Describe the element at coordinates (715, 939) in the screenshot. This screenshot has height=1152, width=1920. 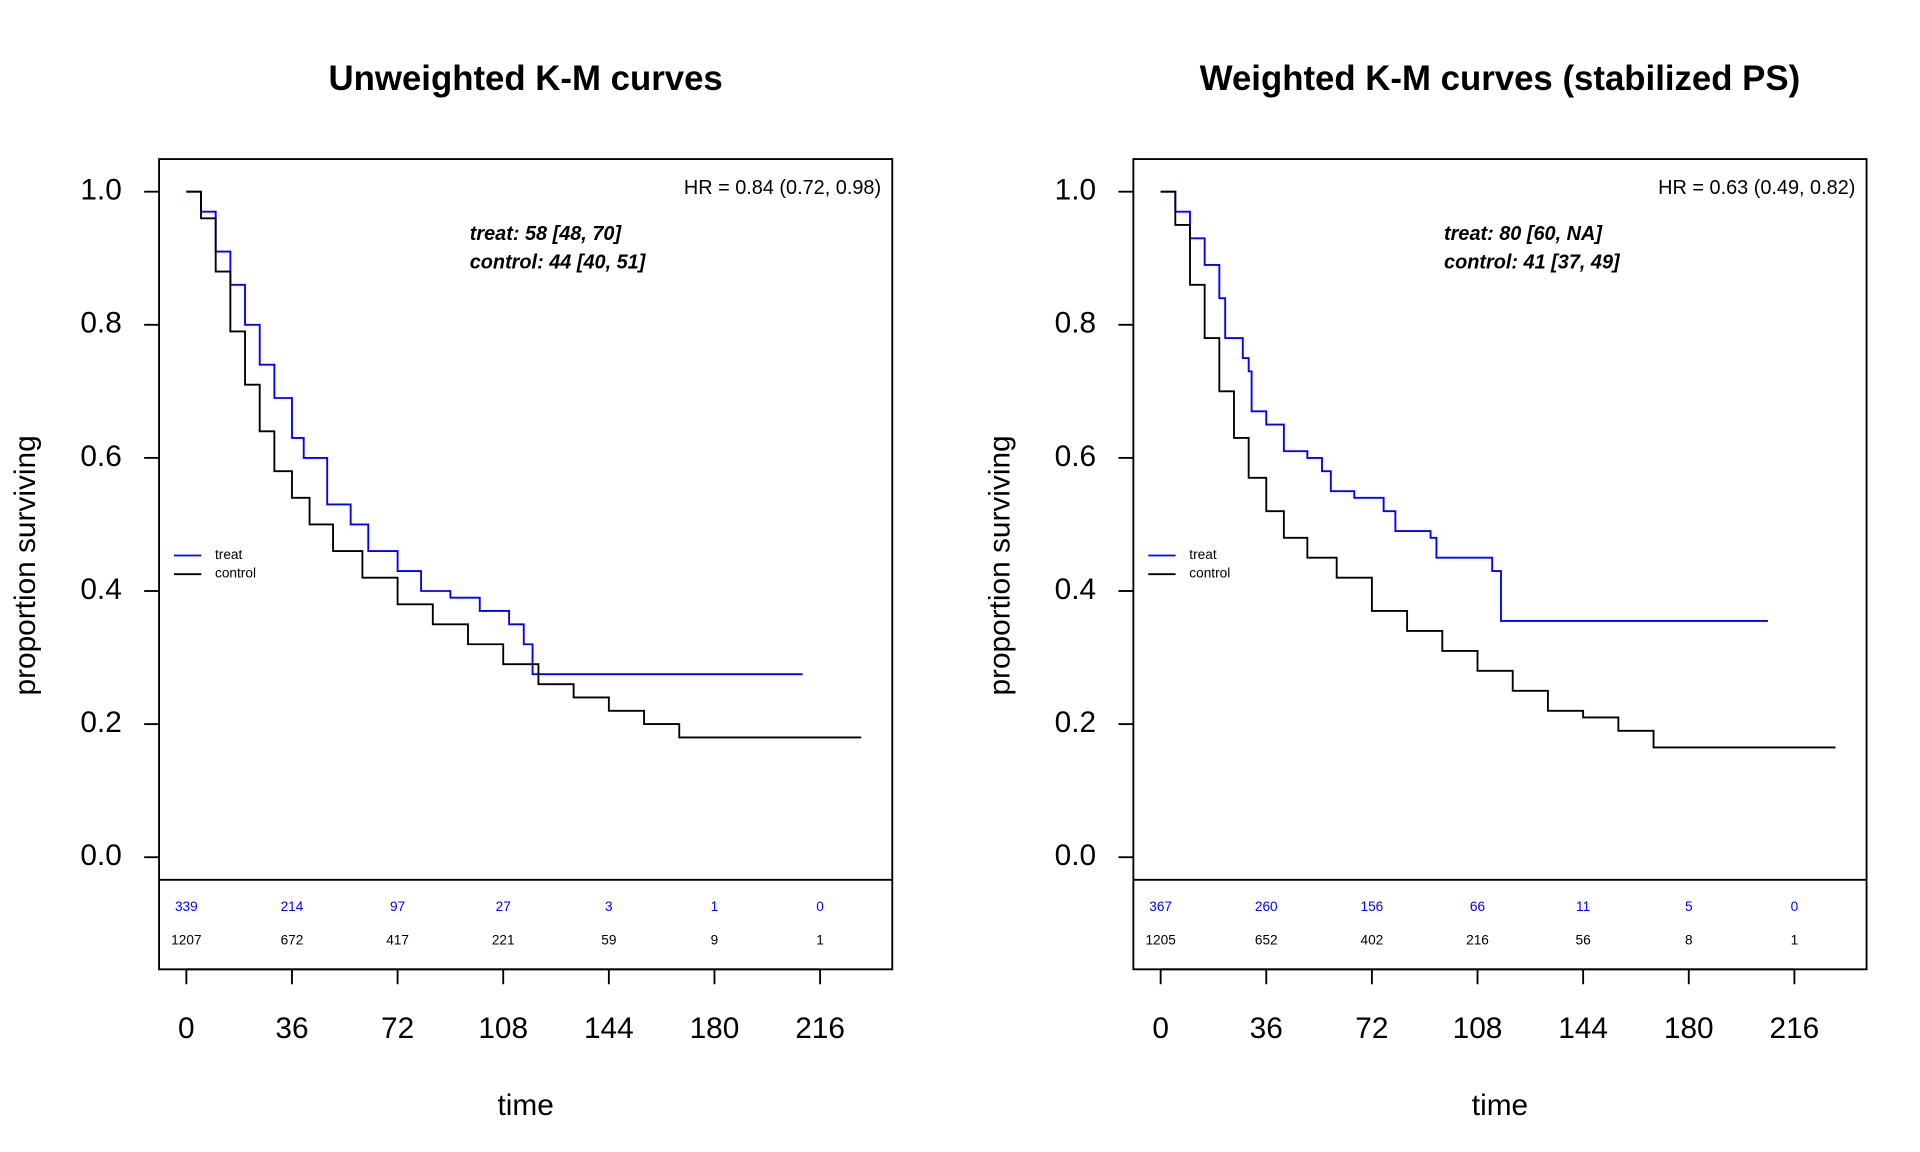
I see `risk-count: 9` at that location.